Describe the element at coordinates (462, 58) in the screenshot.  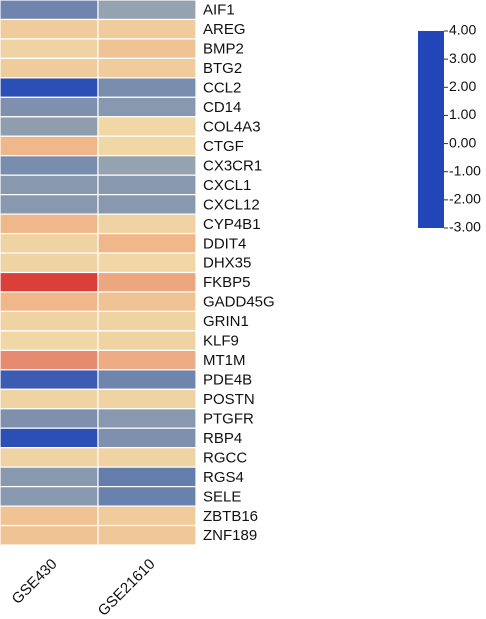
I see `colorbar-tick-label: 3.00` at that location.